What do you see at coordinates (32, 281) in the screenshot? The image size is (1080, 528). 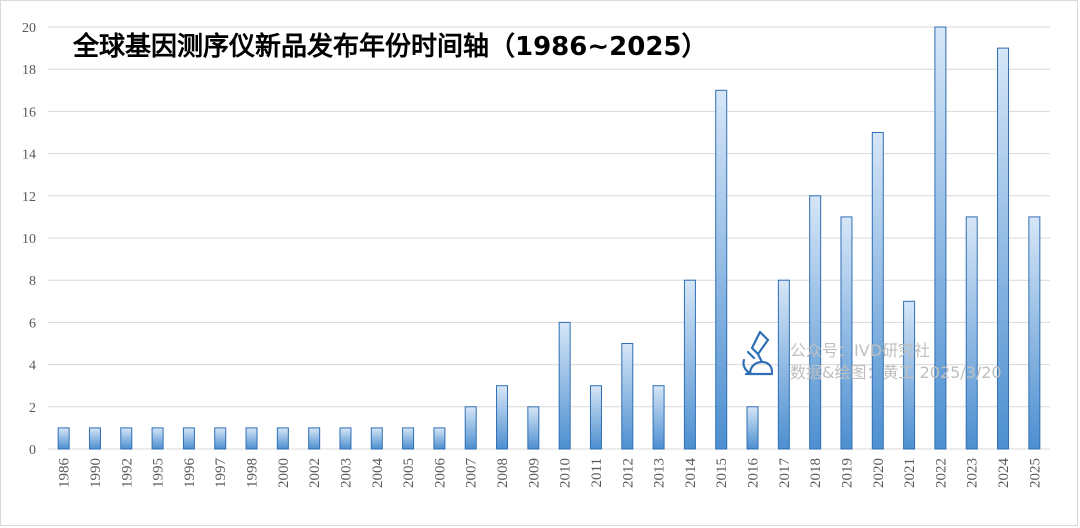 I see `y-tick-label: 8` at bounding box center [32, 281].